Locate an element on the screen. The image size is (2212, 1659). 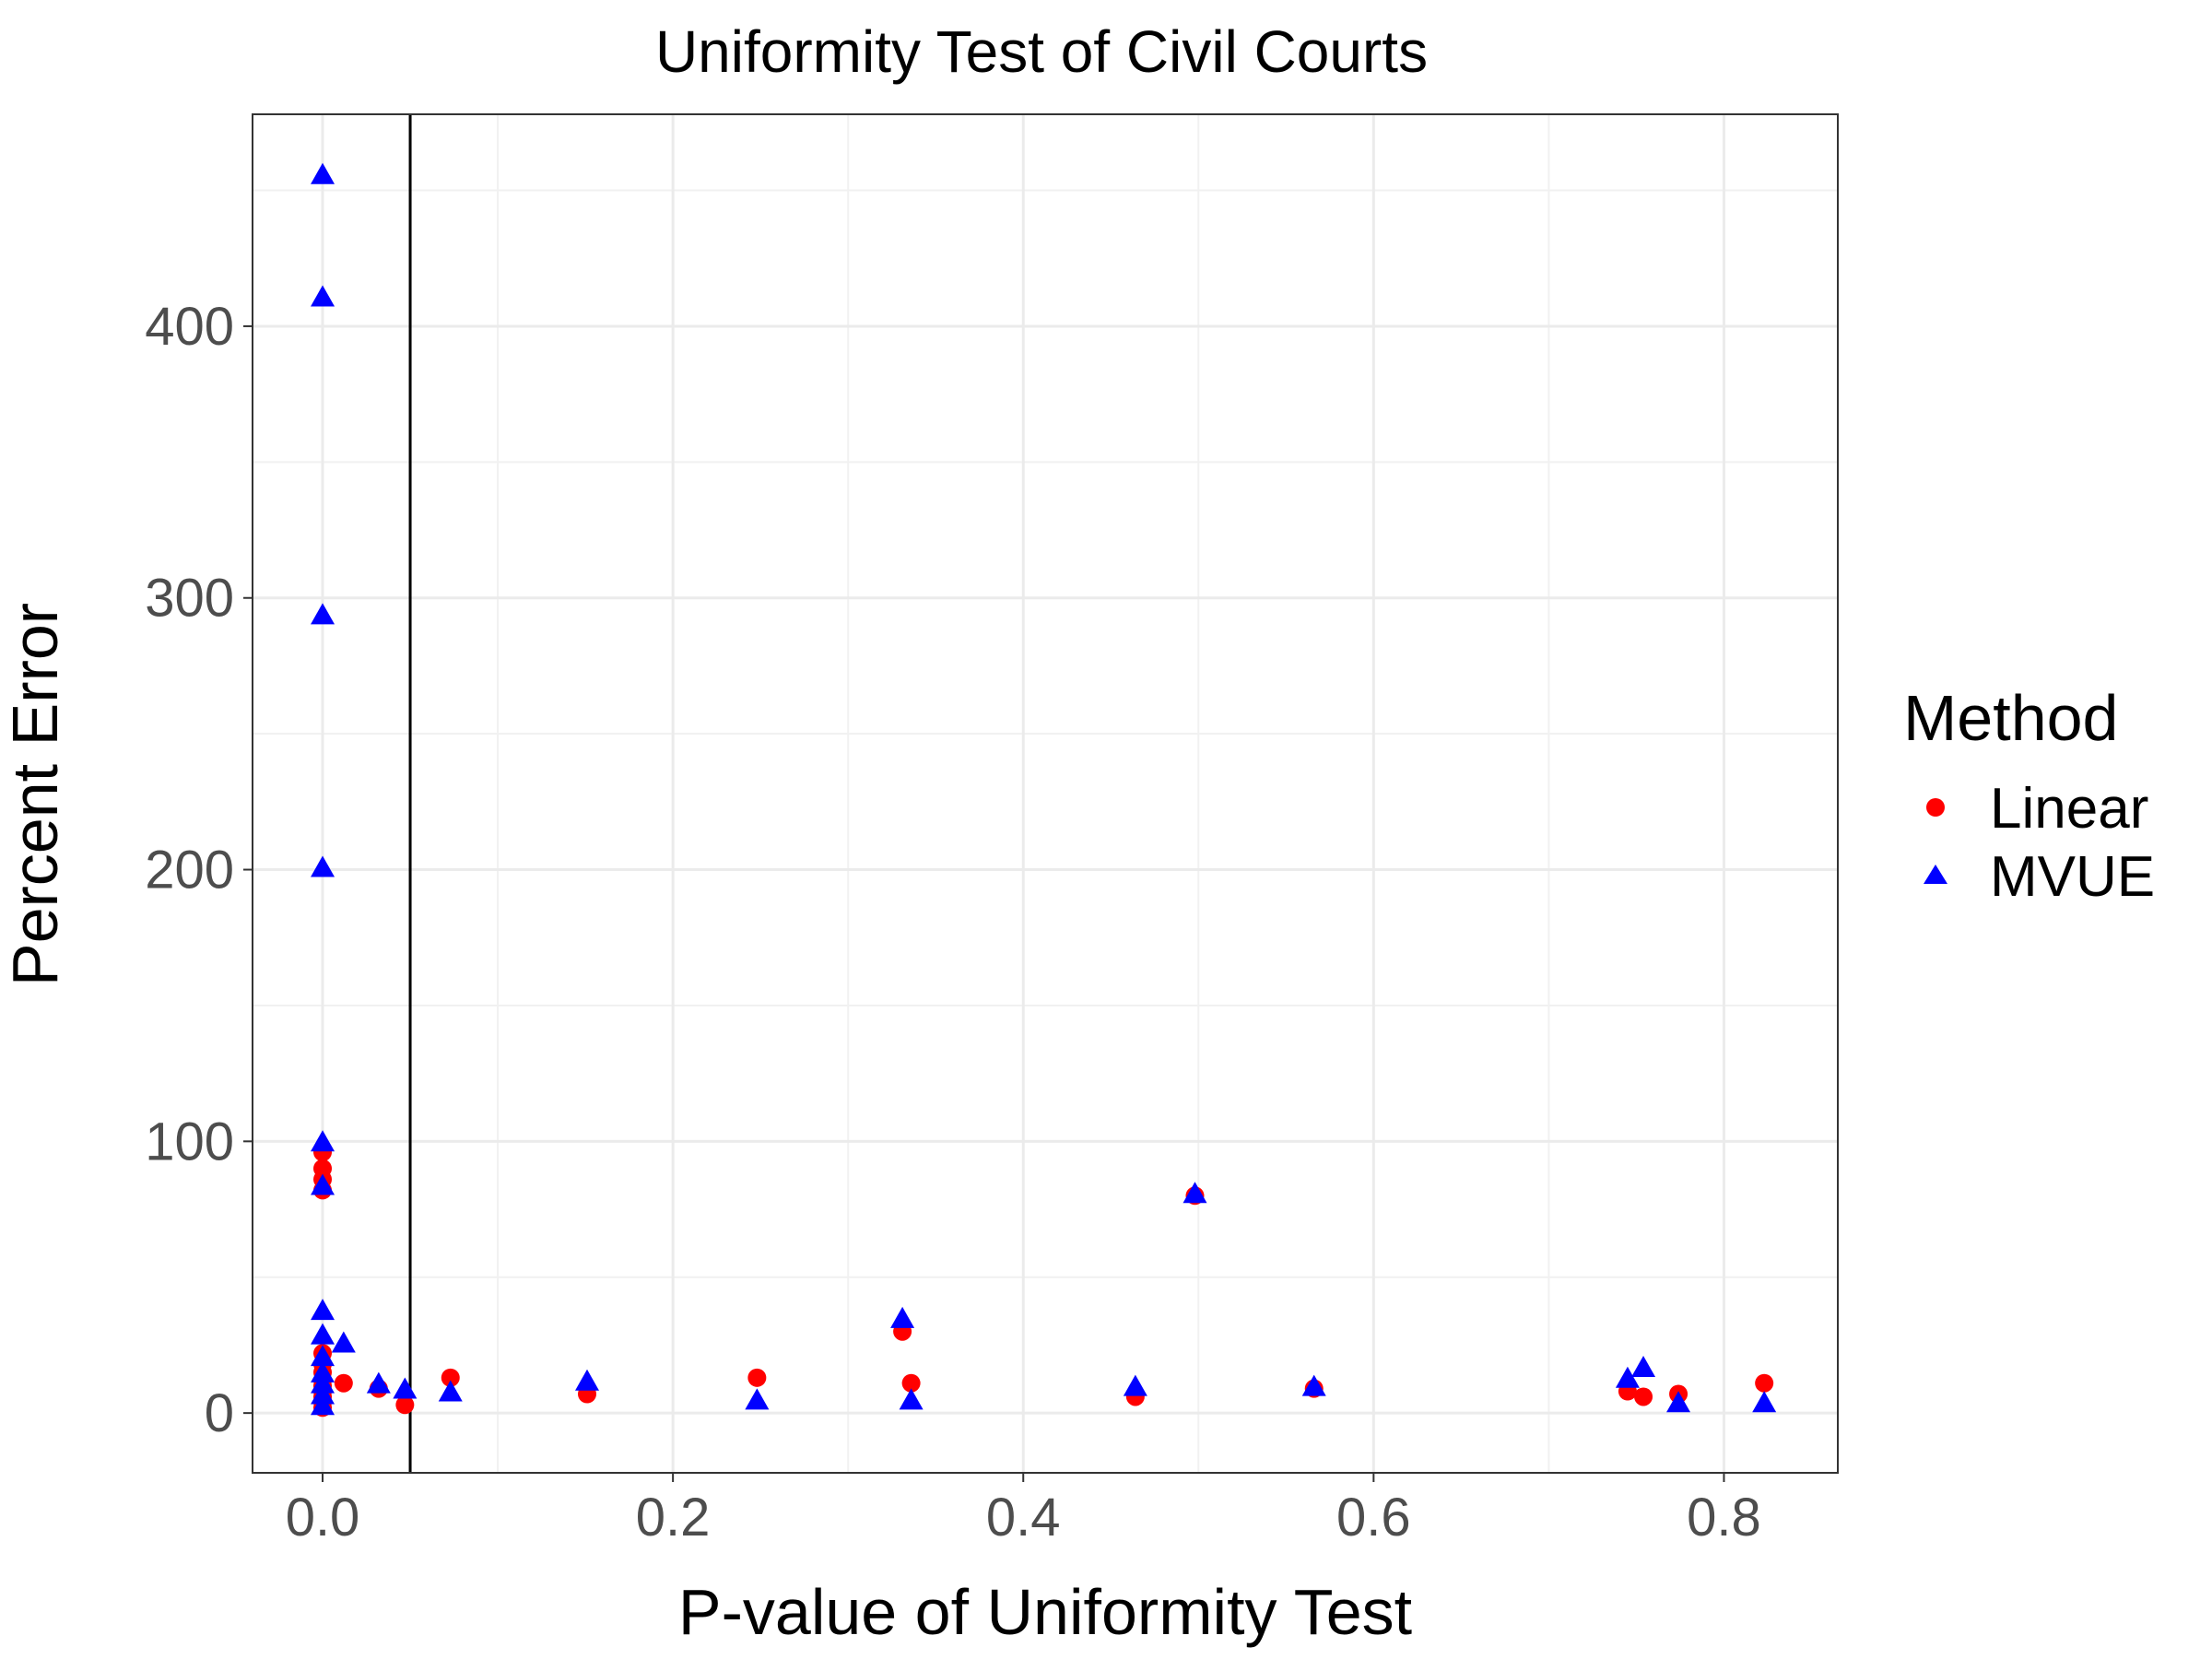
legend-title: Method is located at coordinates (2010, 718).